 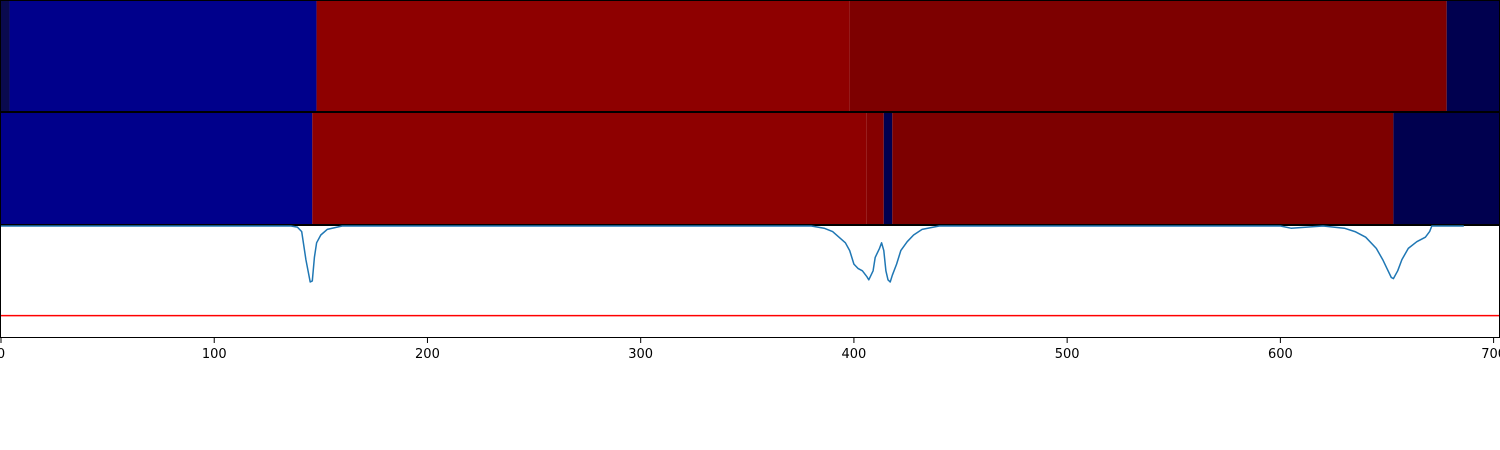 What do you see at coordinates (1280, 354) in the screenshot?
I see `x-tick-label-600: 600` at bounding box center [1280, 354].